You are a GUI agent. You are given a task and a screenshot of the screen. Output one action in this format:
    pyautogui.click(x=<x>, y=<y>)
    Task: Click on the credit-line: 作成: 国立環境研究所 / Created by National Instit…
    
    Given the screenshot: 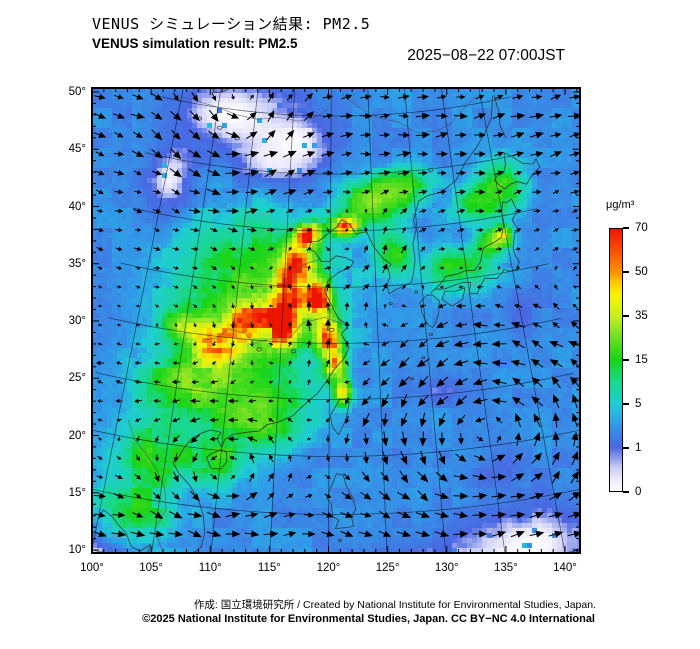 What is the action you would take?
    pyautogui.click(x=394, y=605)
    